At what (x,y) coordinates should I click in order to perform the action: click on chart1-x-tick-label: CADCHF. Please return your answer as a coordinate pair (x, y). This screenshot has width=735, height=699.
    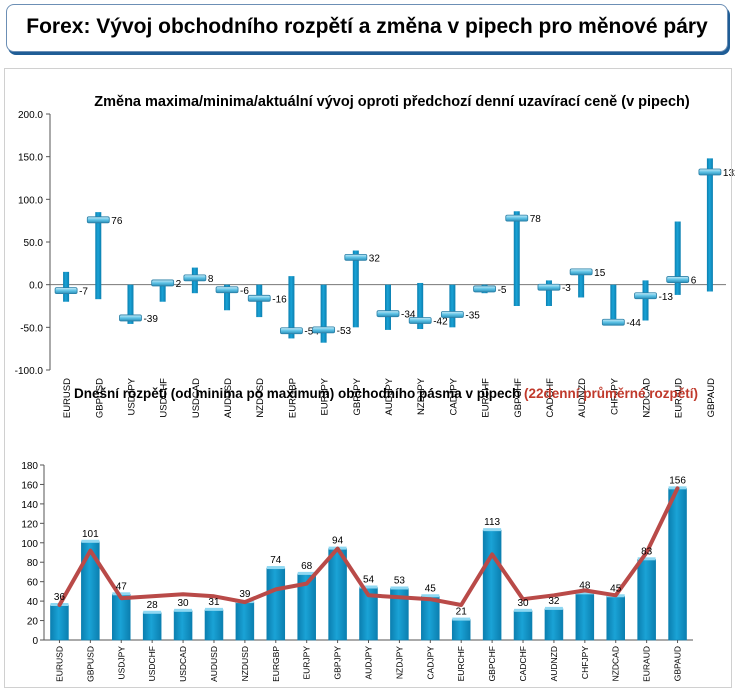
    Looking at the image, I should click on (550, 398).